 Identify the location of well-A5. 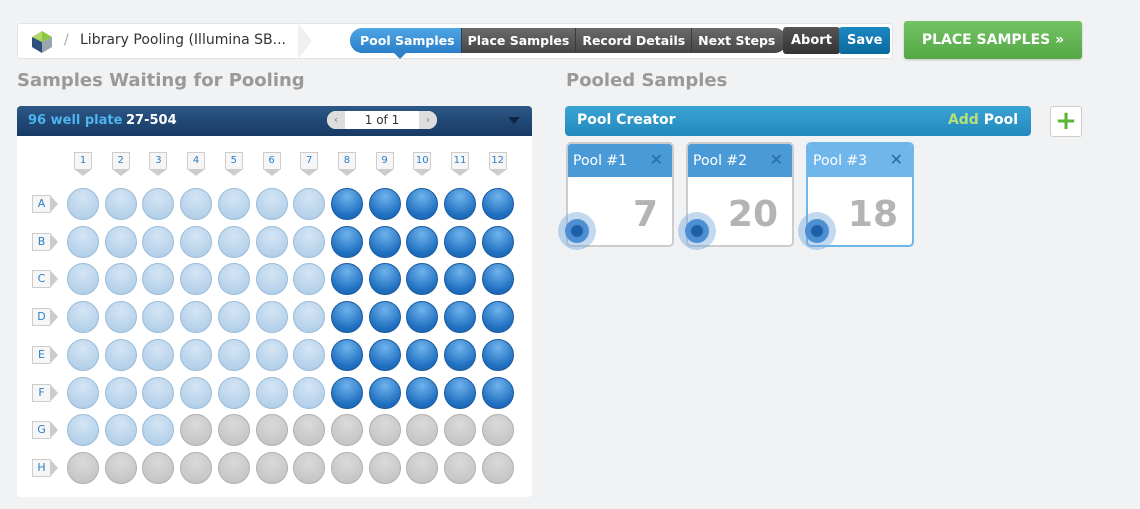
(233, 204).